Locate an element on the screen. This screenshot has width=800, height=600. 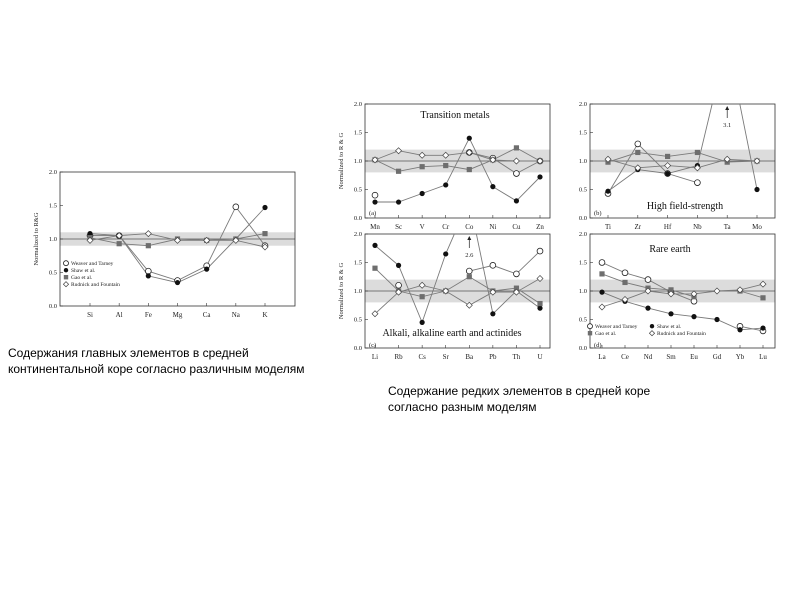
x-tick-label: Mo is located at coordinates (757, 227).